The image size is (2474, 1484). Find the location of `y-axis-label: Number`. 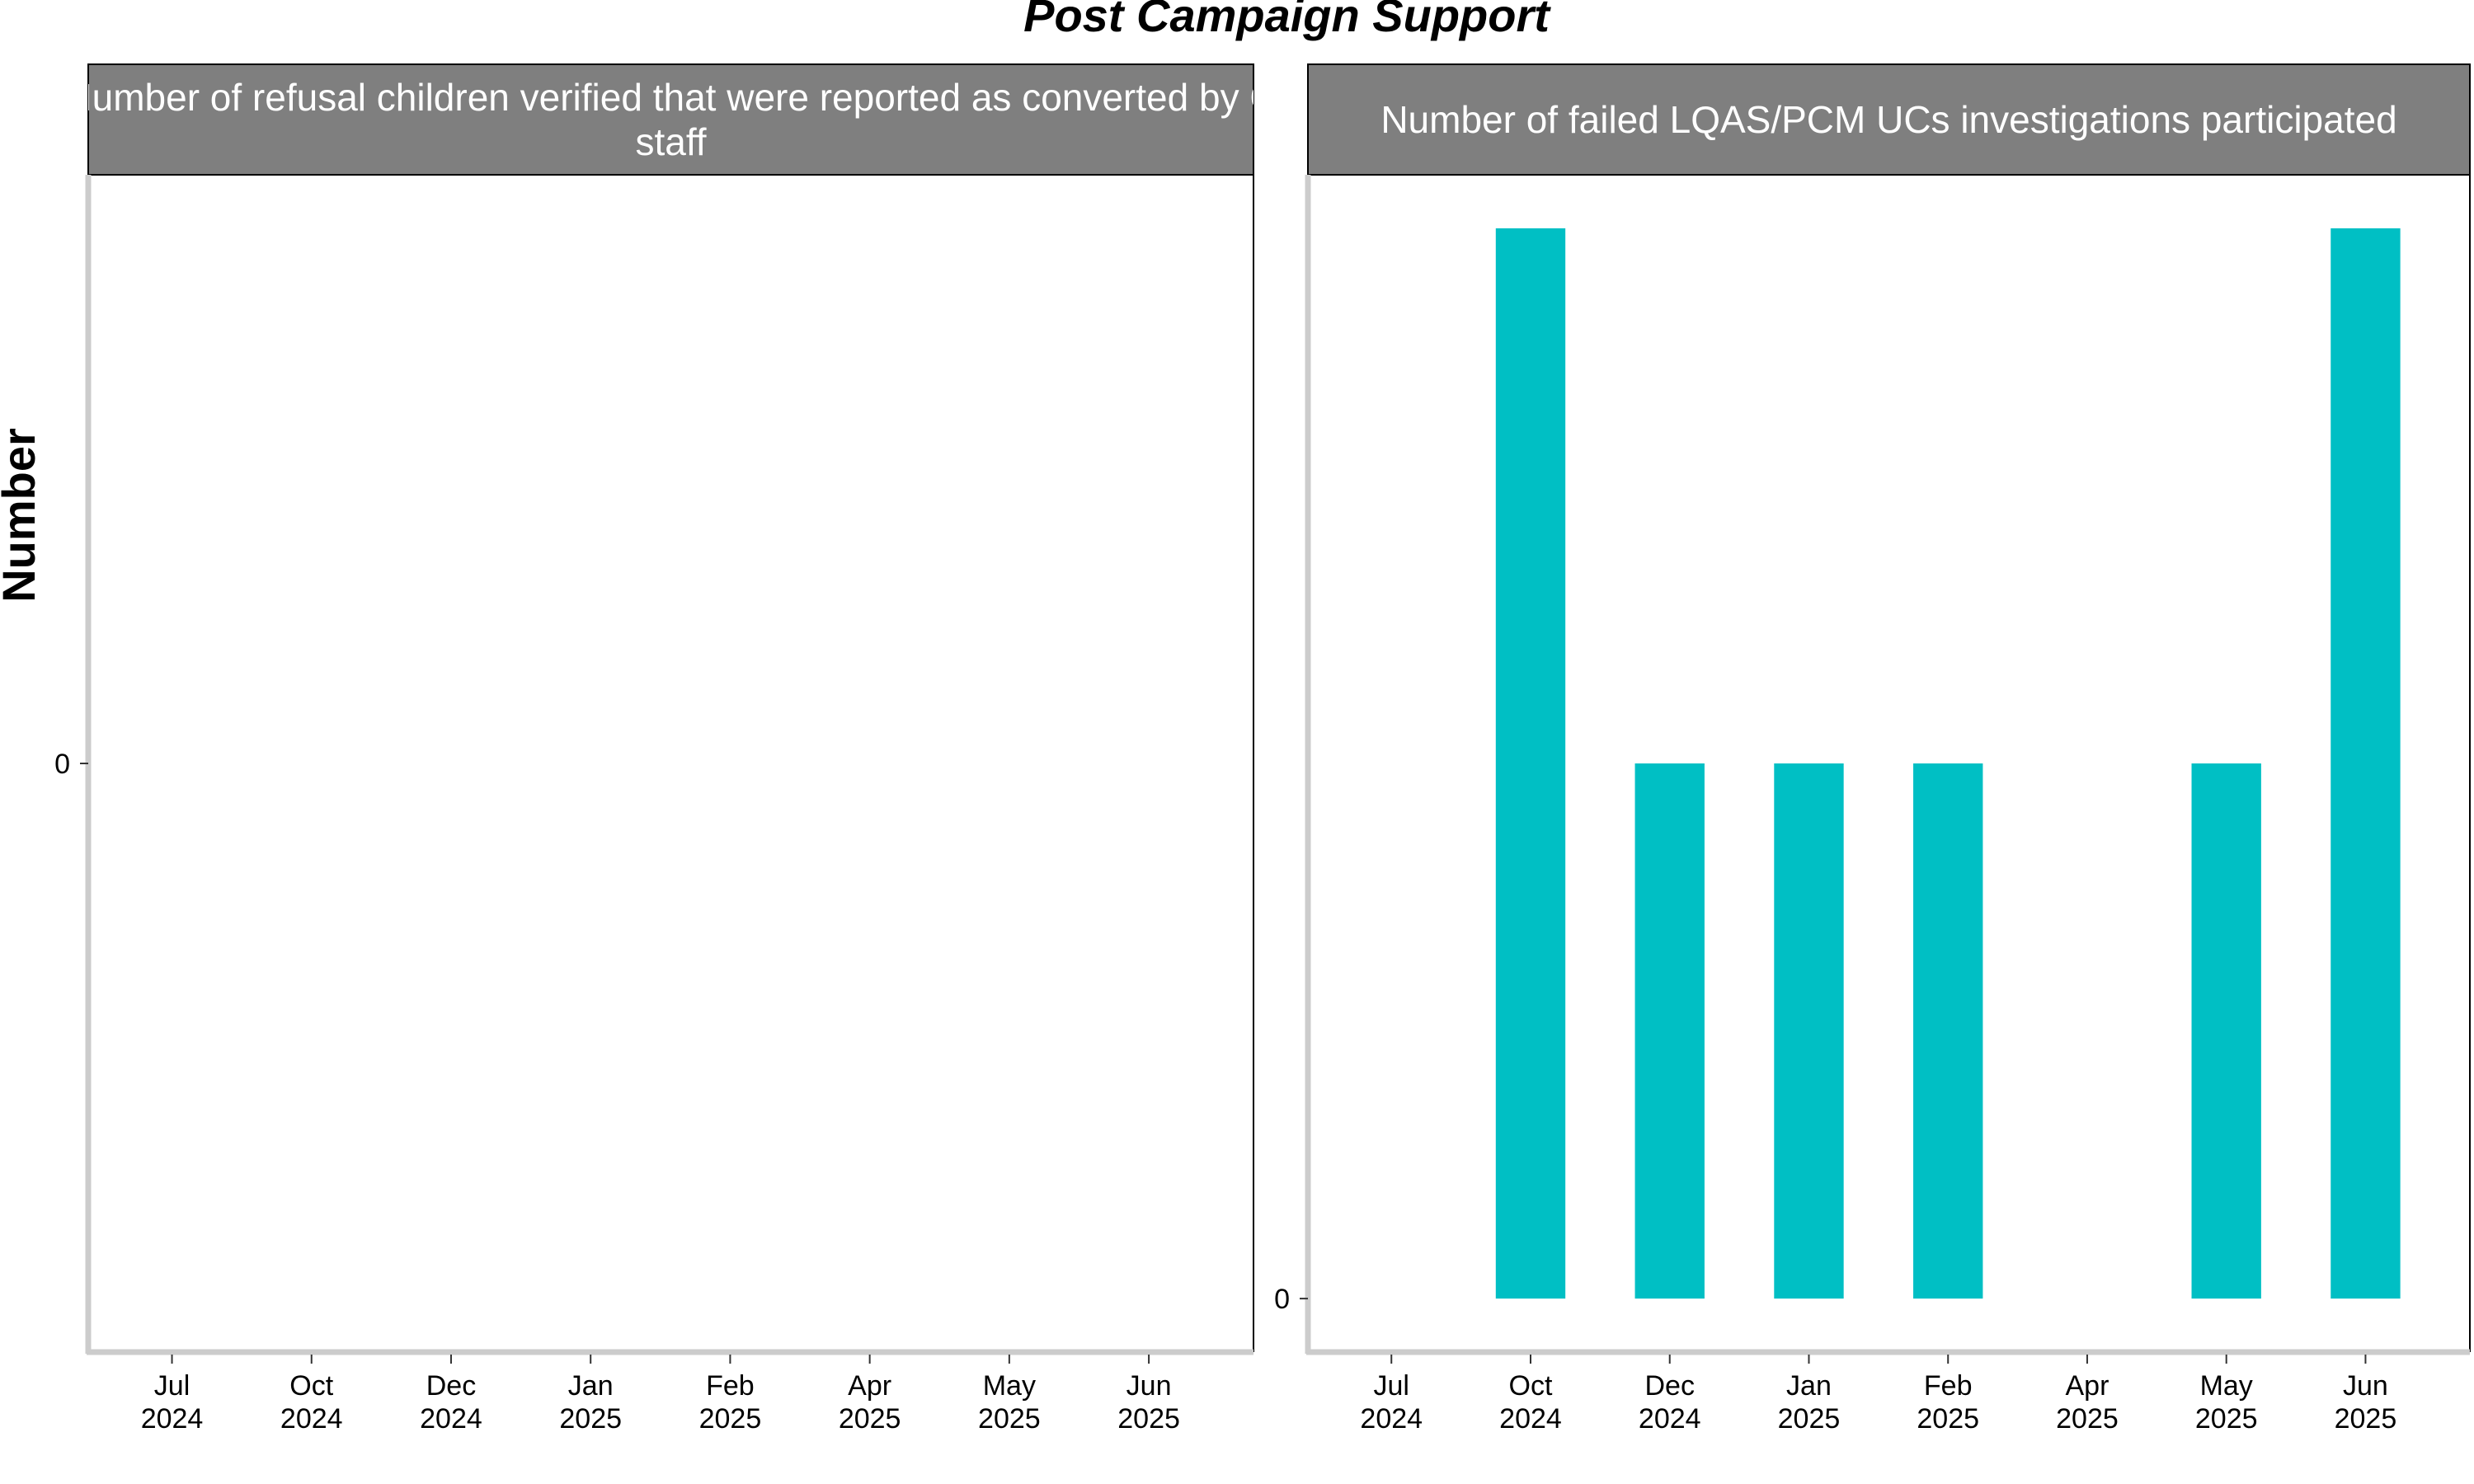

y-axis-label: Number is located at coordinates (22, 515).